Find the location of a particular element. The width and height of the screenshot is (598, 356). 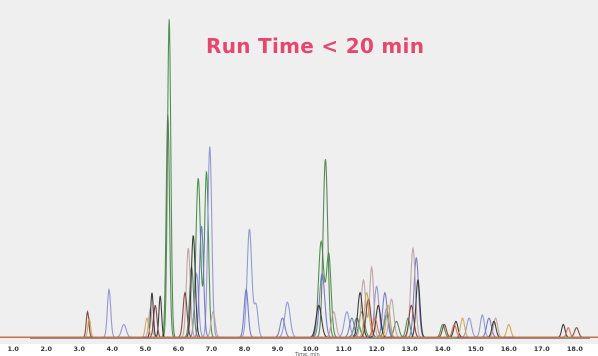

x-tick-label-2: 2.0 is located at coordinates (47, 349).